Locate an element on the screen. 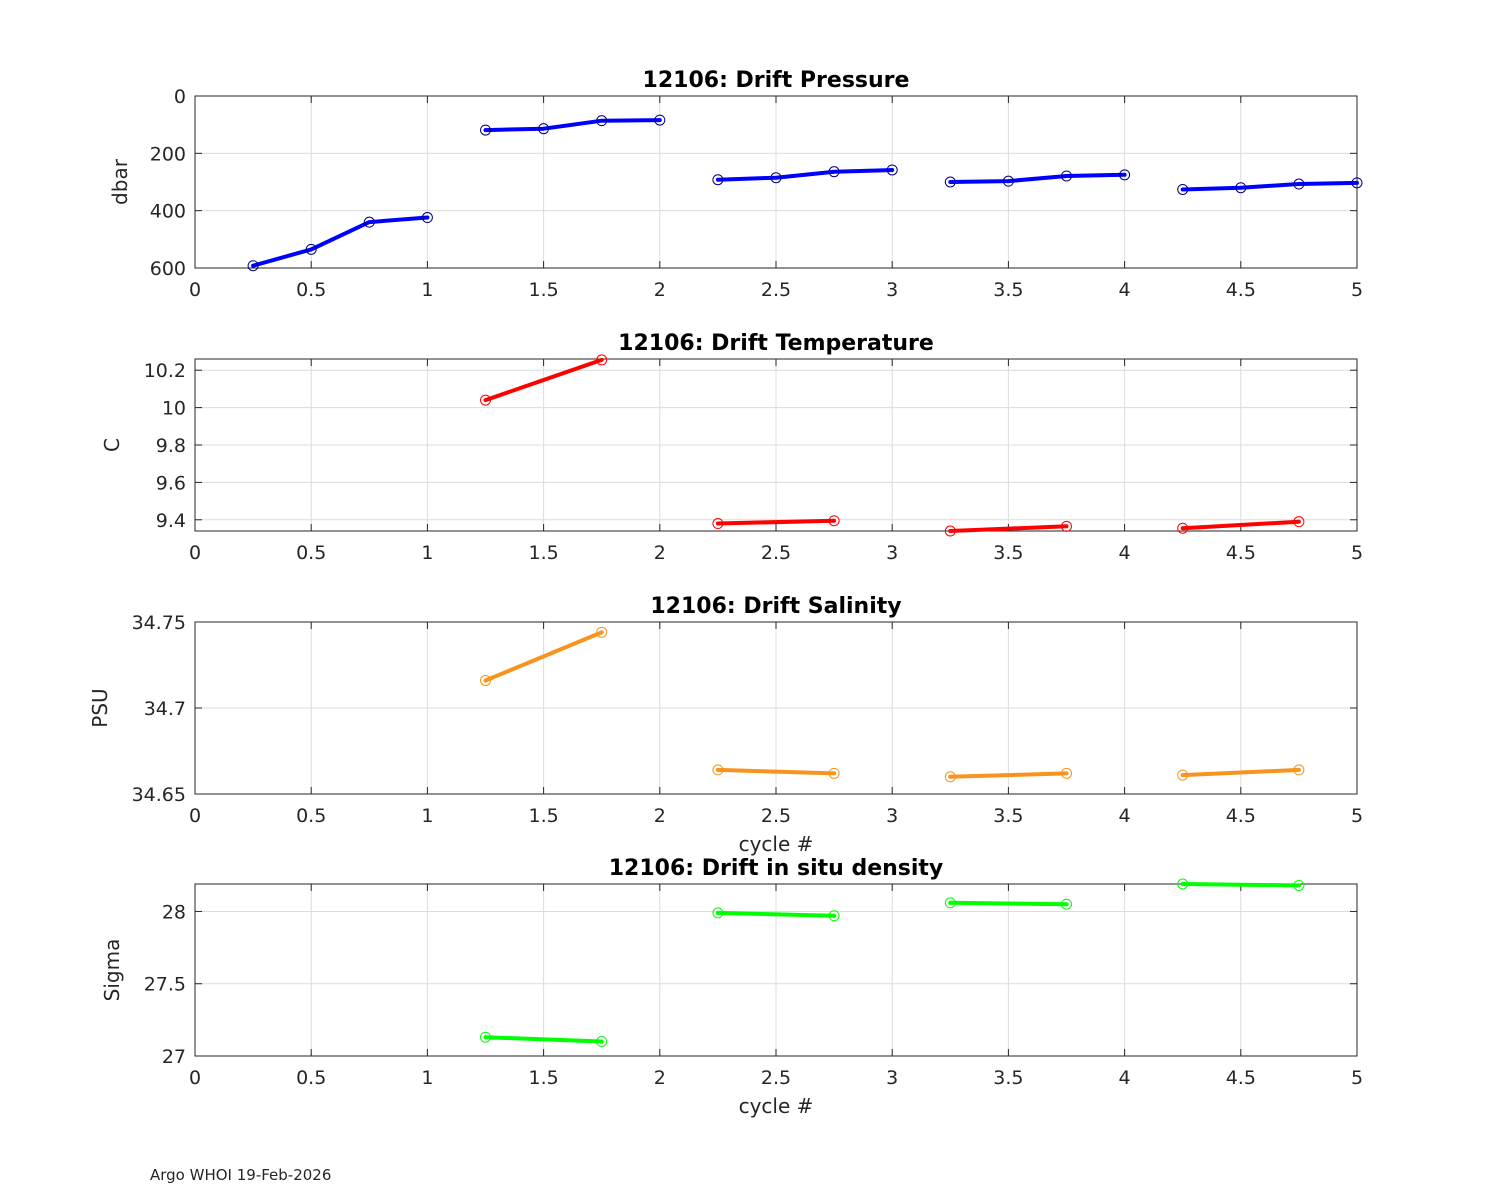 The image size is (1500, 1200). y-tick-label: 0 is located at coordinates (180, 97).